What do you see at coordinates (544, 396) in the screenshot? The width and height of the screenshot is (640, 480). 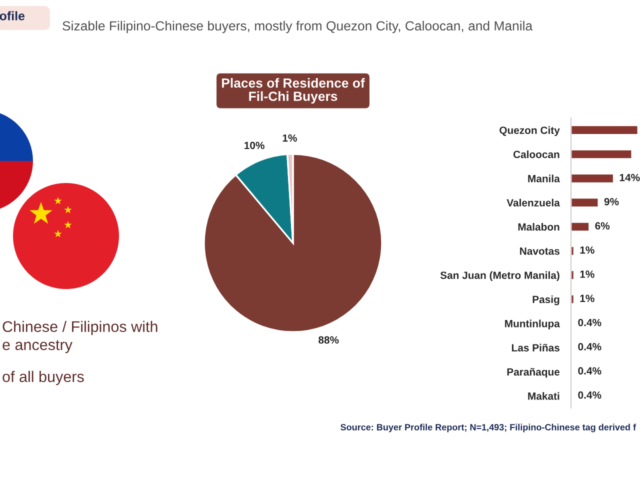 I see `y-tick-label: Makati` at bounding box center [544, 396].